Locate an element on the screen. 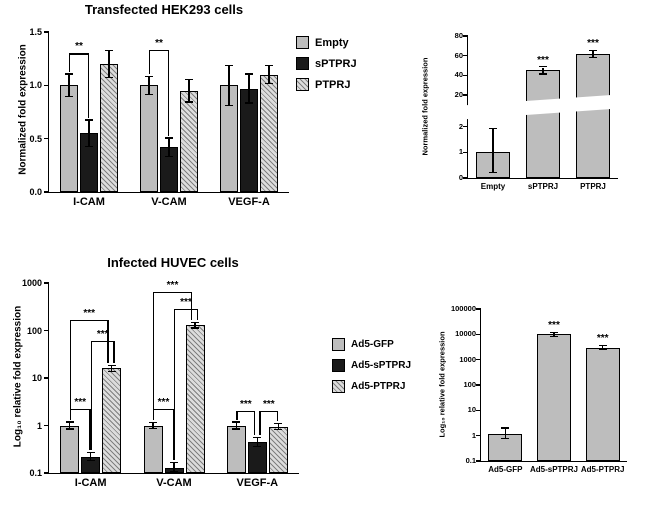  legend-item: Ad5-GFP is located at coordinates (371, 344).